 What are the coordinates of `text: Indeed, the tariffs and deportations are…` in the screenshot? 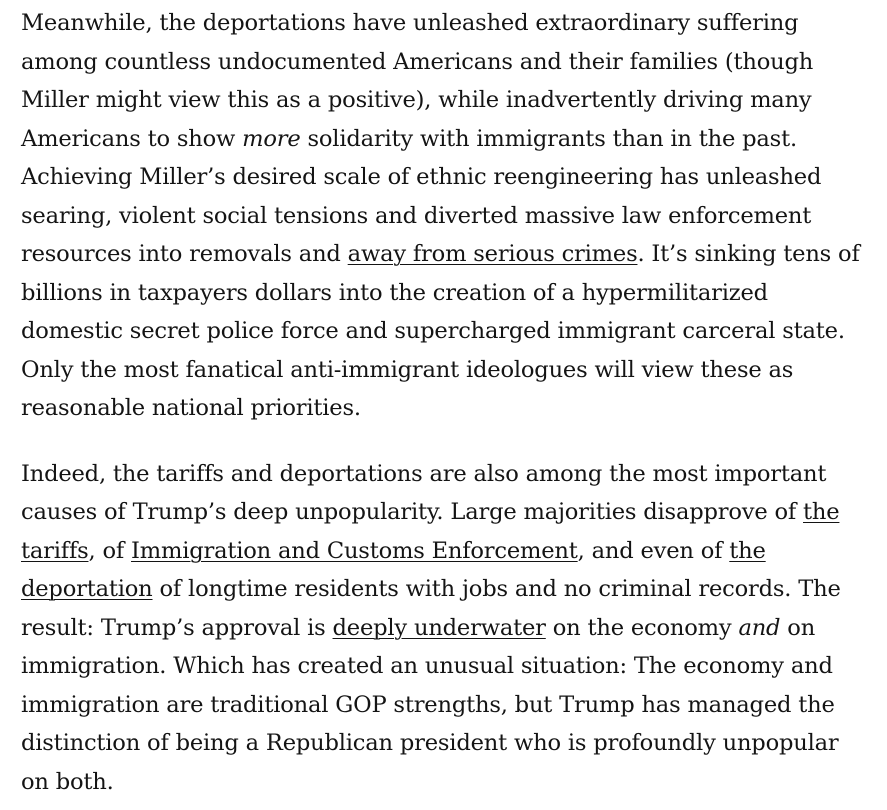 It's located at (424, 493).